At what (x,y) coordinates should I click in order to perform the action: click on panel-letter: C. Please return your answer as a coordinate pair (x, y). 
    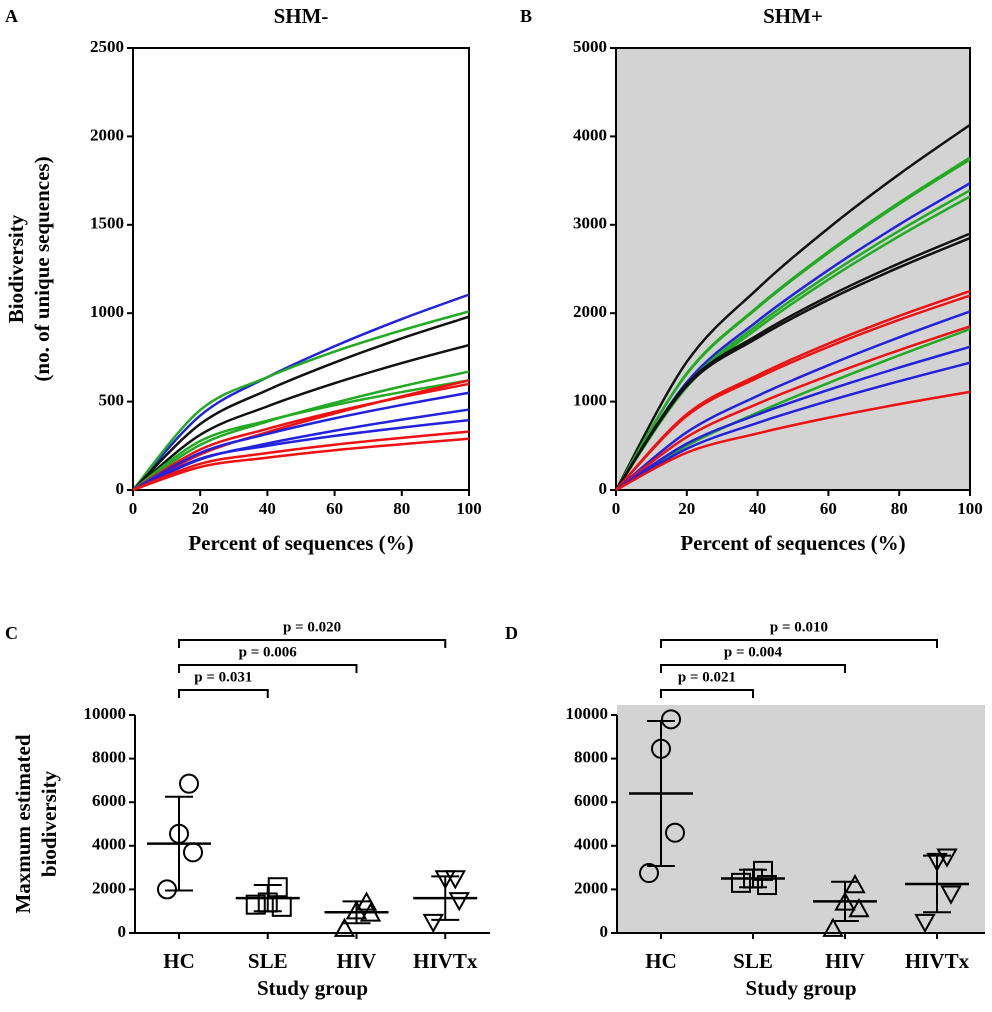
    Looking at the image, I should click on (11, 633).